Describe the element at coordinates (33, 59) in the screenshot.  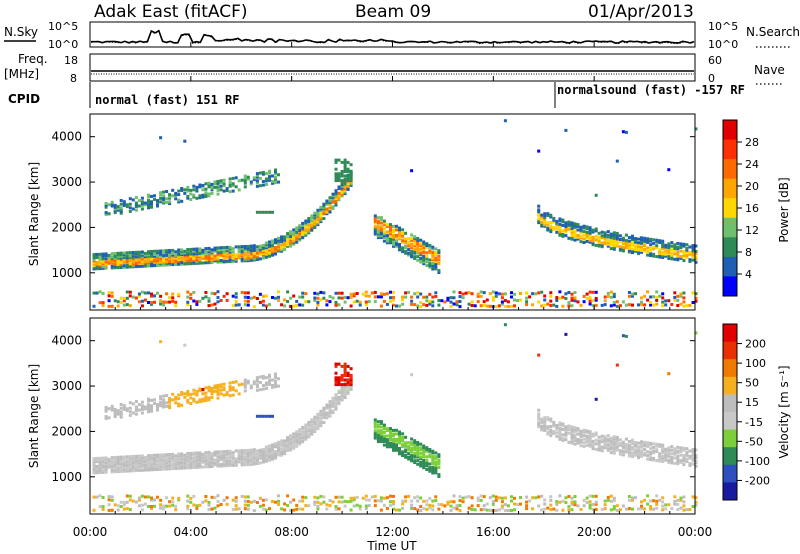
I see `freq-label: Freq.` at that location.